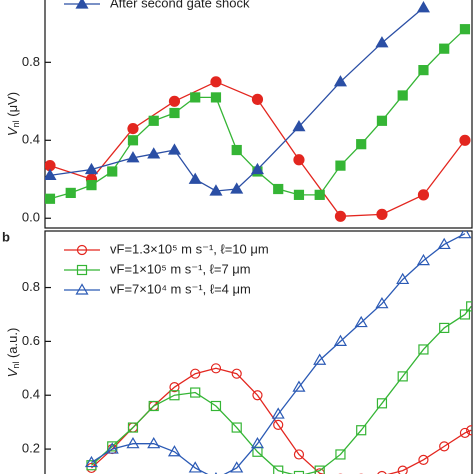  Describe the element at coordinates (180, 5) in the screenshot. I see `legend-label: After second gate shock` at that location.